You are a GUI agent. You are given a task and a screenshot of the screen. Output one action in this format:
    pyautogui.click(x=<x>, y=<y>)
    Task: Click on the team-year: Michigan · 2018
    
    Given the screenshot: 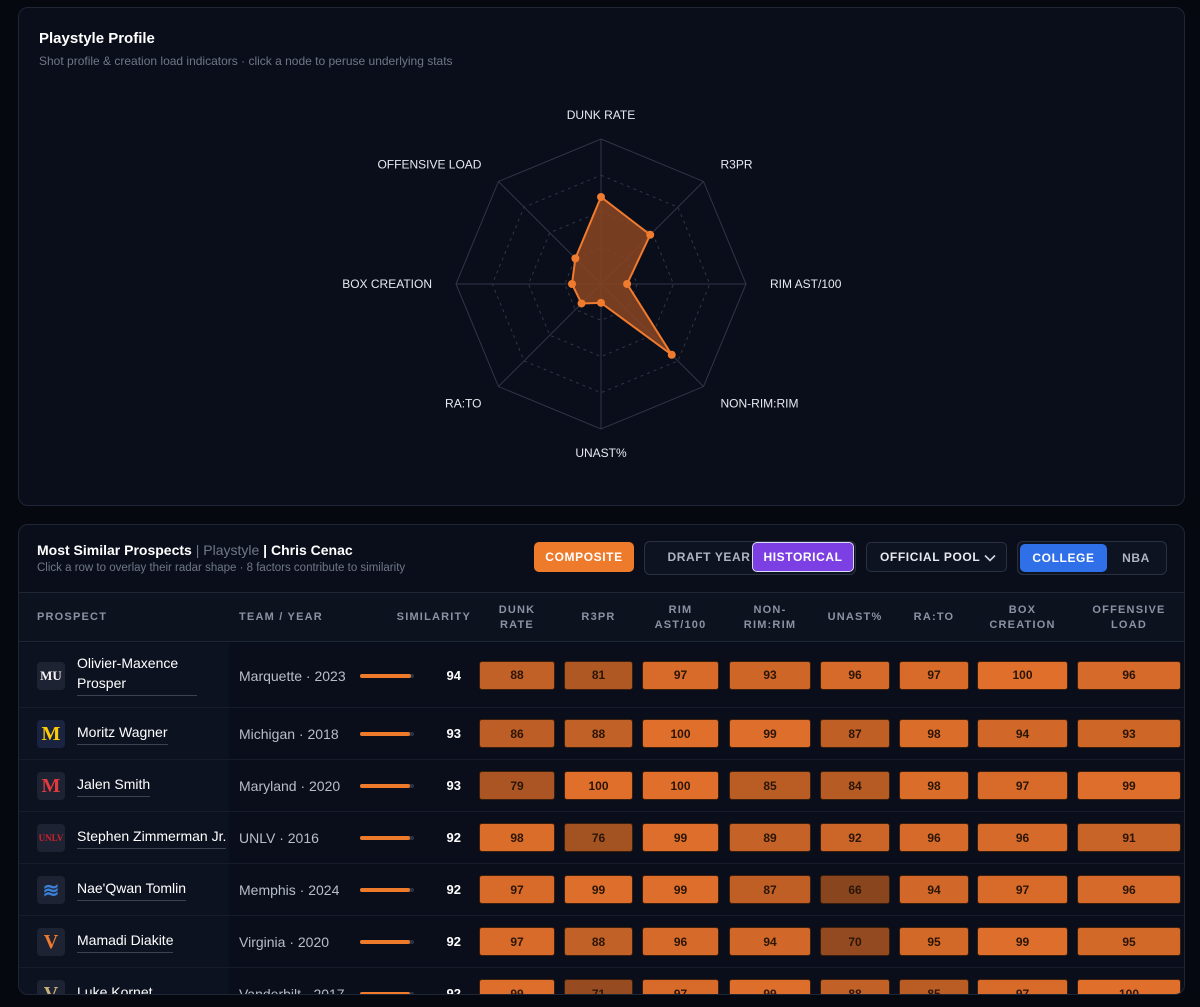 What is the action you would take?
    pyautogui.click(x=289, y=734)
    